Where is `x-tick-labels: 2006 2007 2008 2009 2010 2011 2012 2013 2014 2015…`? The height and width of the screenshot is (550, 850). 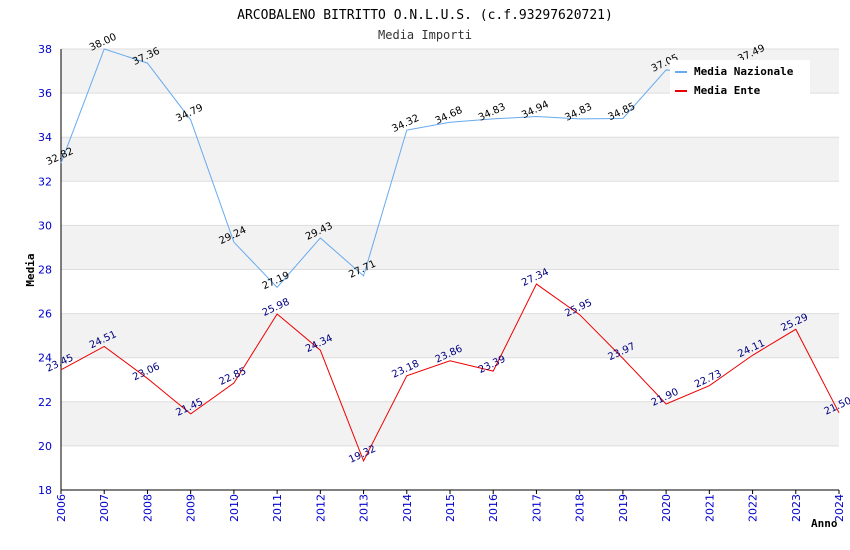
x-tick-labels: 2006 2007 2008 2009 2010 2011 2012 2013 2014 2015… is located at coordinates (450, 508).